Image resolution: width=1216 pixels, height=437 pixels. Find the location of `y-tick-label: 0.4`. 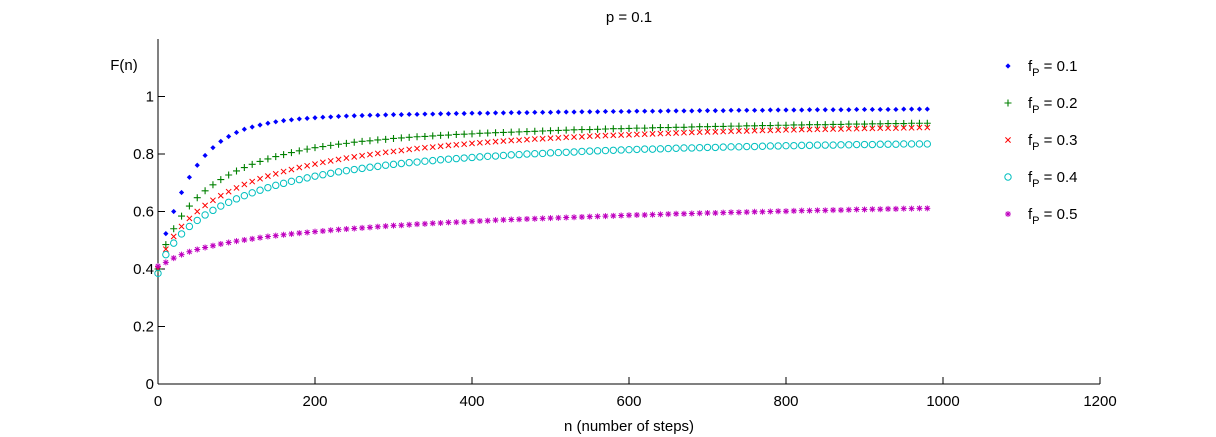

y-tick-label: 0.4 is located at coordinates (143, 269).